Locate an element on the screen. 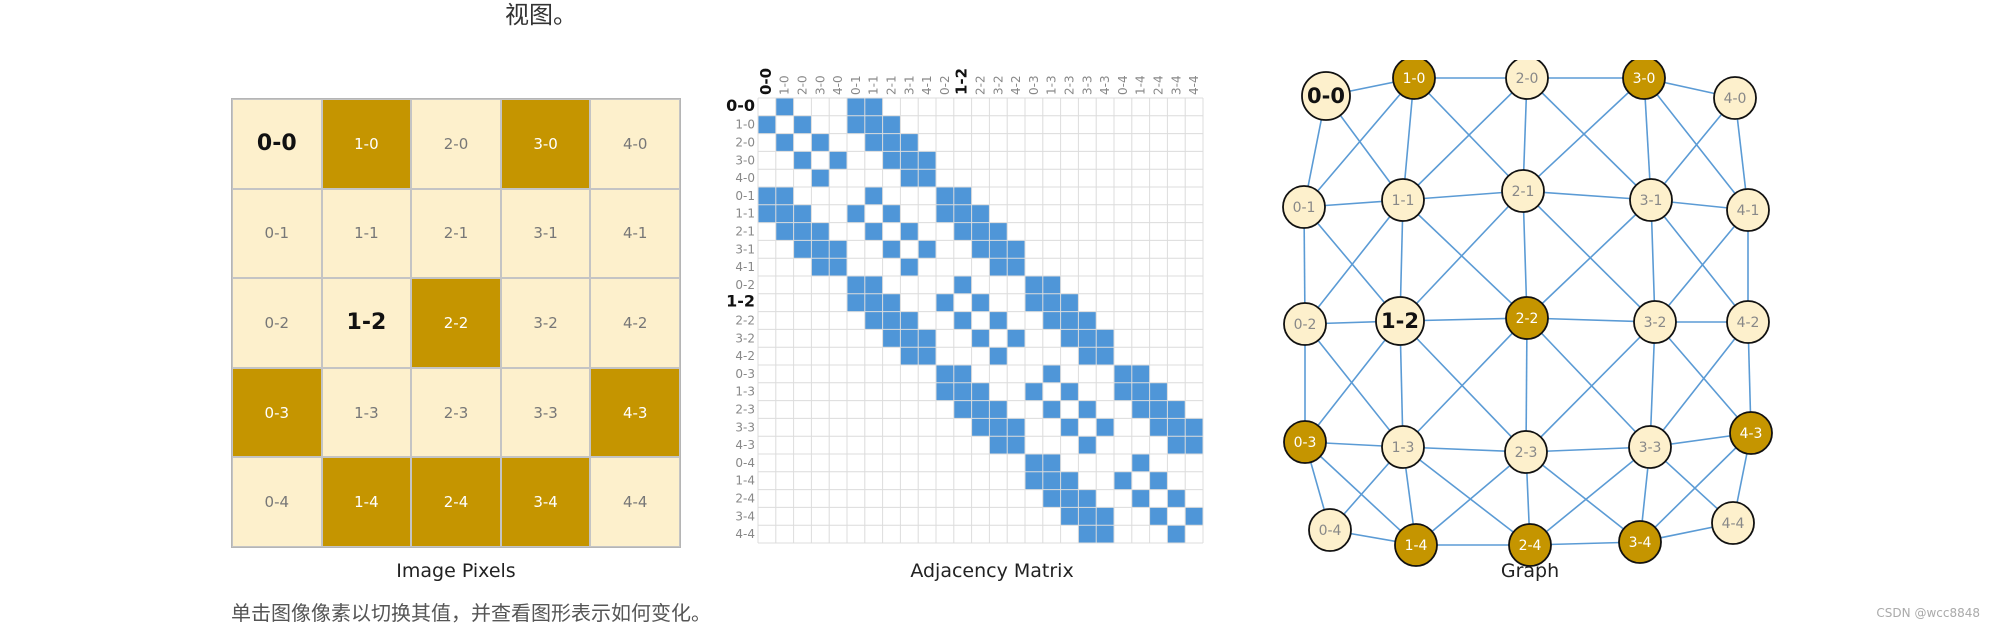 The image size is (1994, 630). matrix-col-label: 3-0 is located at coordinates (820, 85).